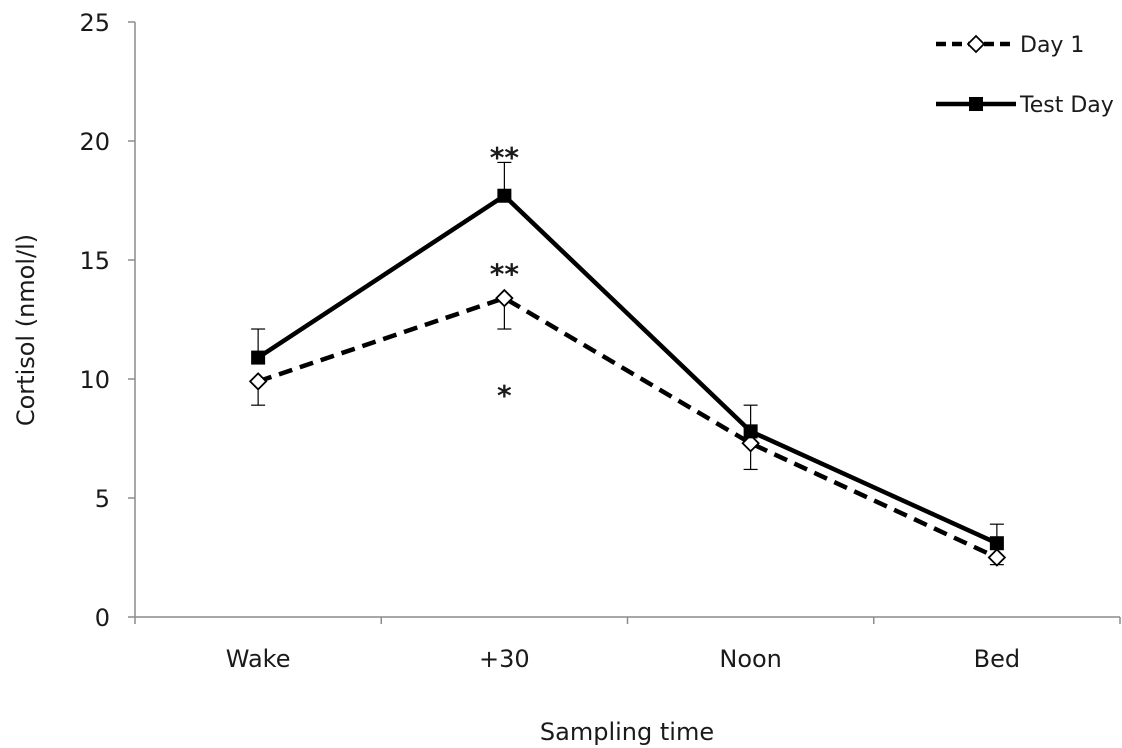 This screenshot has width=1122, height=748. I want to click on annotations: *****, so click(505, 276).